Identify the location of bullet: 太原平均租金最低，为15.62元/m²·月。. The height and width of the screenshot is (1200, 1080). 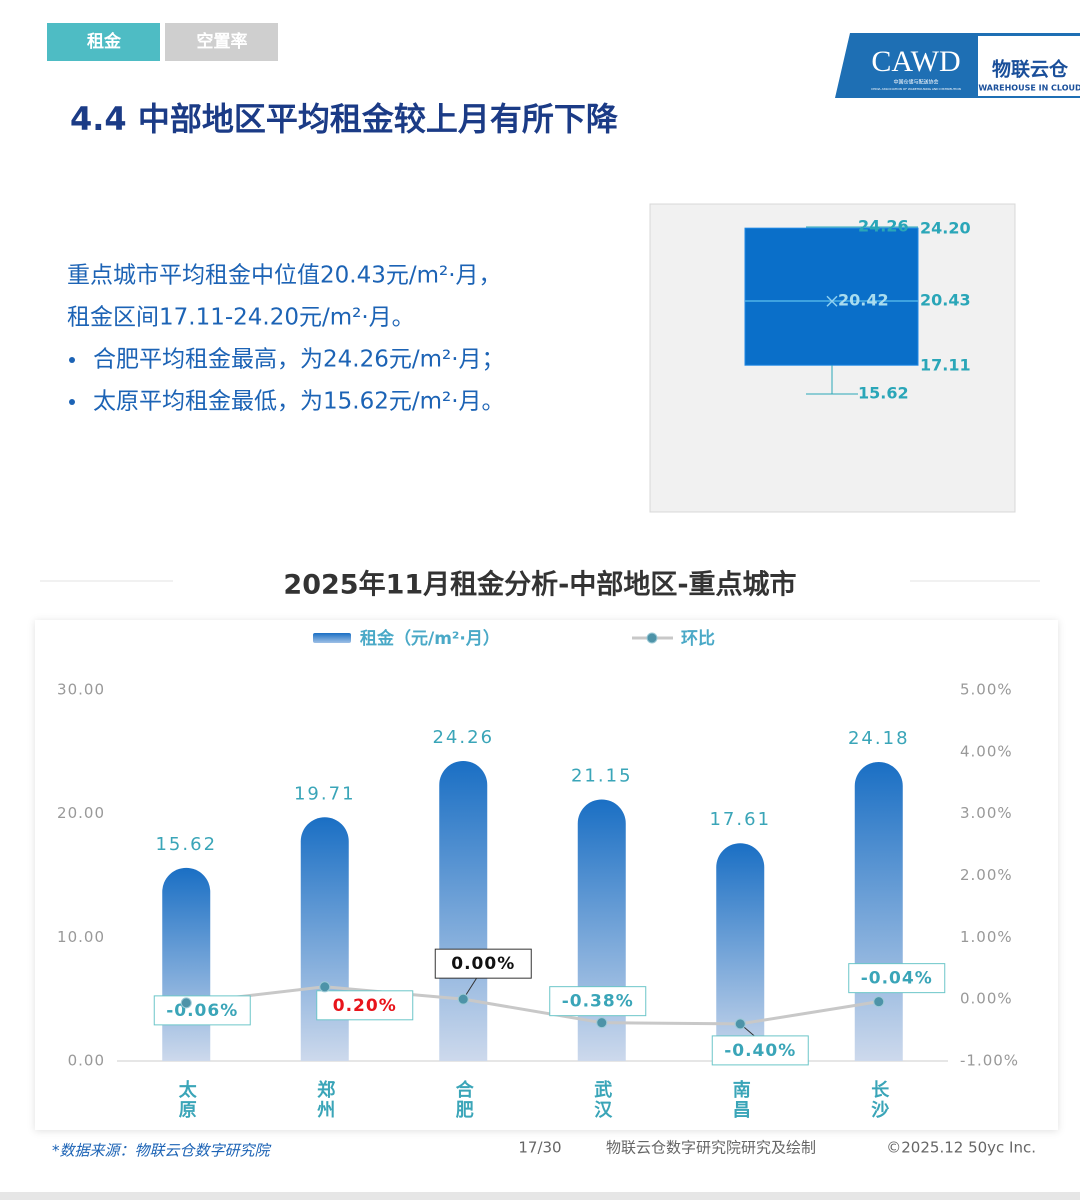
(299, 402).